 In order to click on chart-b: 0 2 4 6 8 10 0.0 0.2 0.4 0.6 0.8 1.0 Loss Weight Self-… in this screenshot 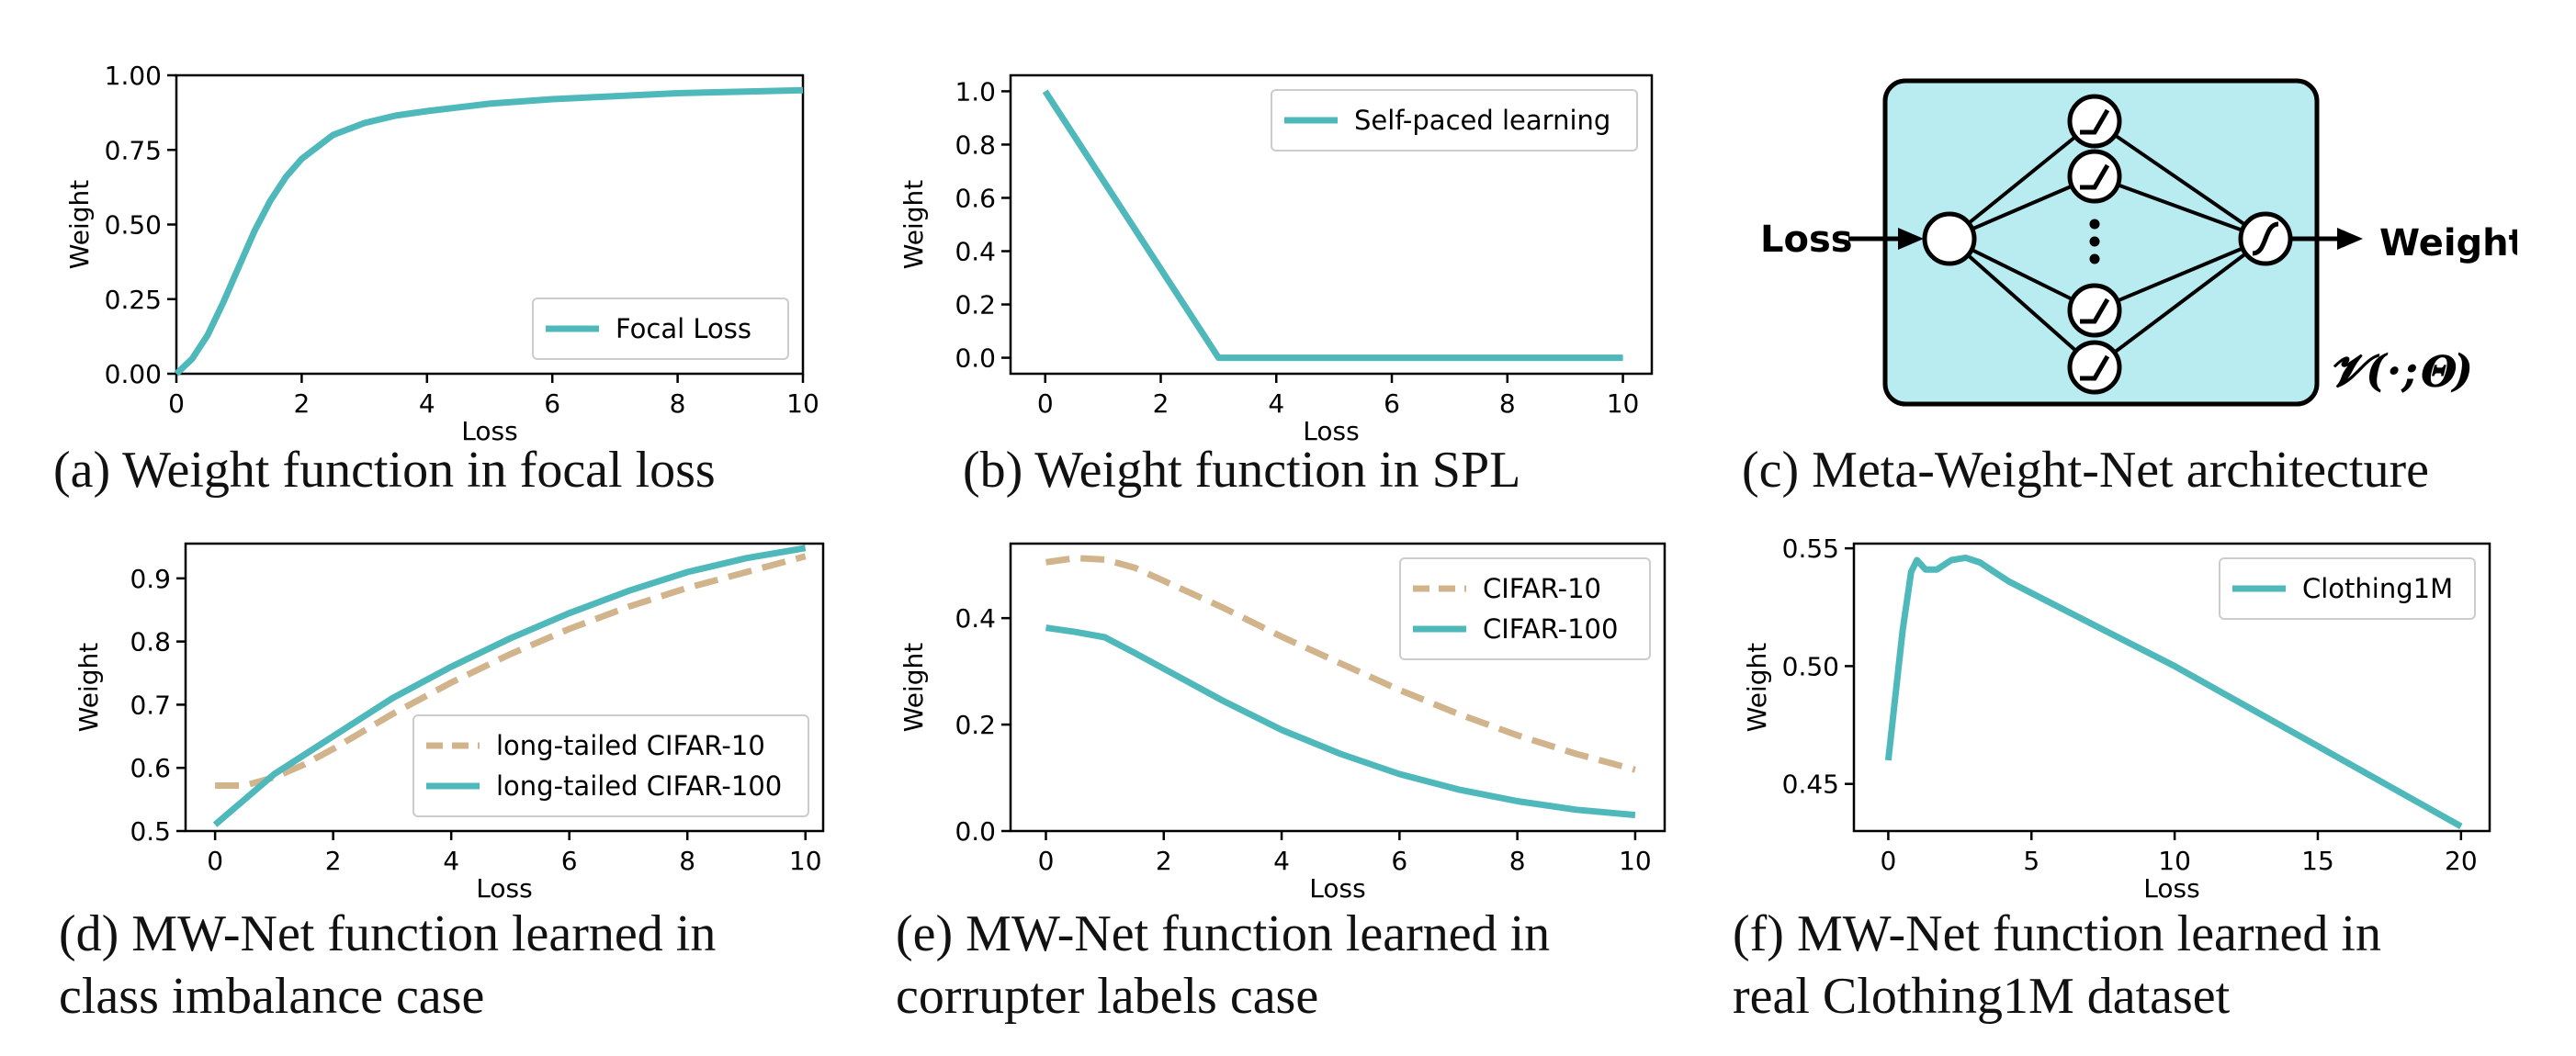, I will do `click(1276, 259)`.